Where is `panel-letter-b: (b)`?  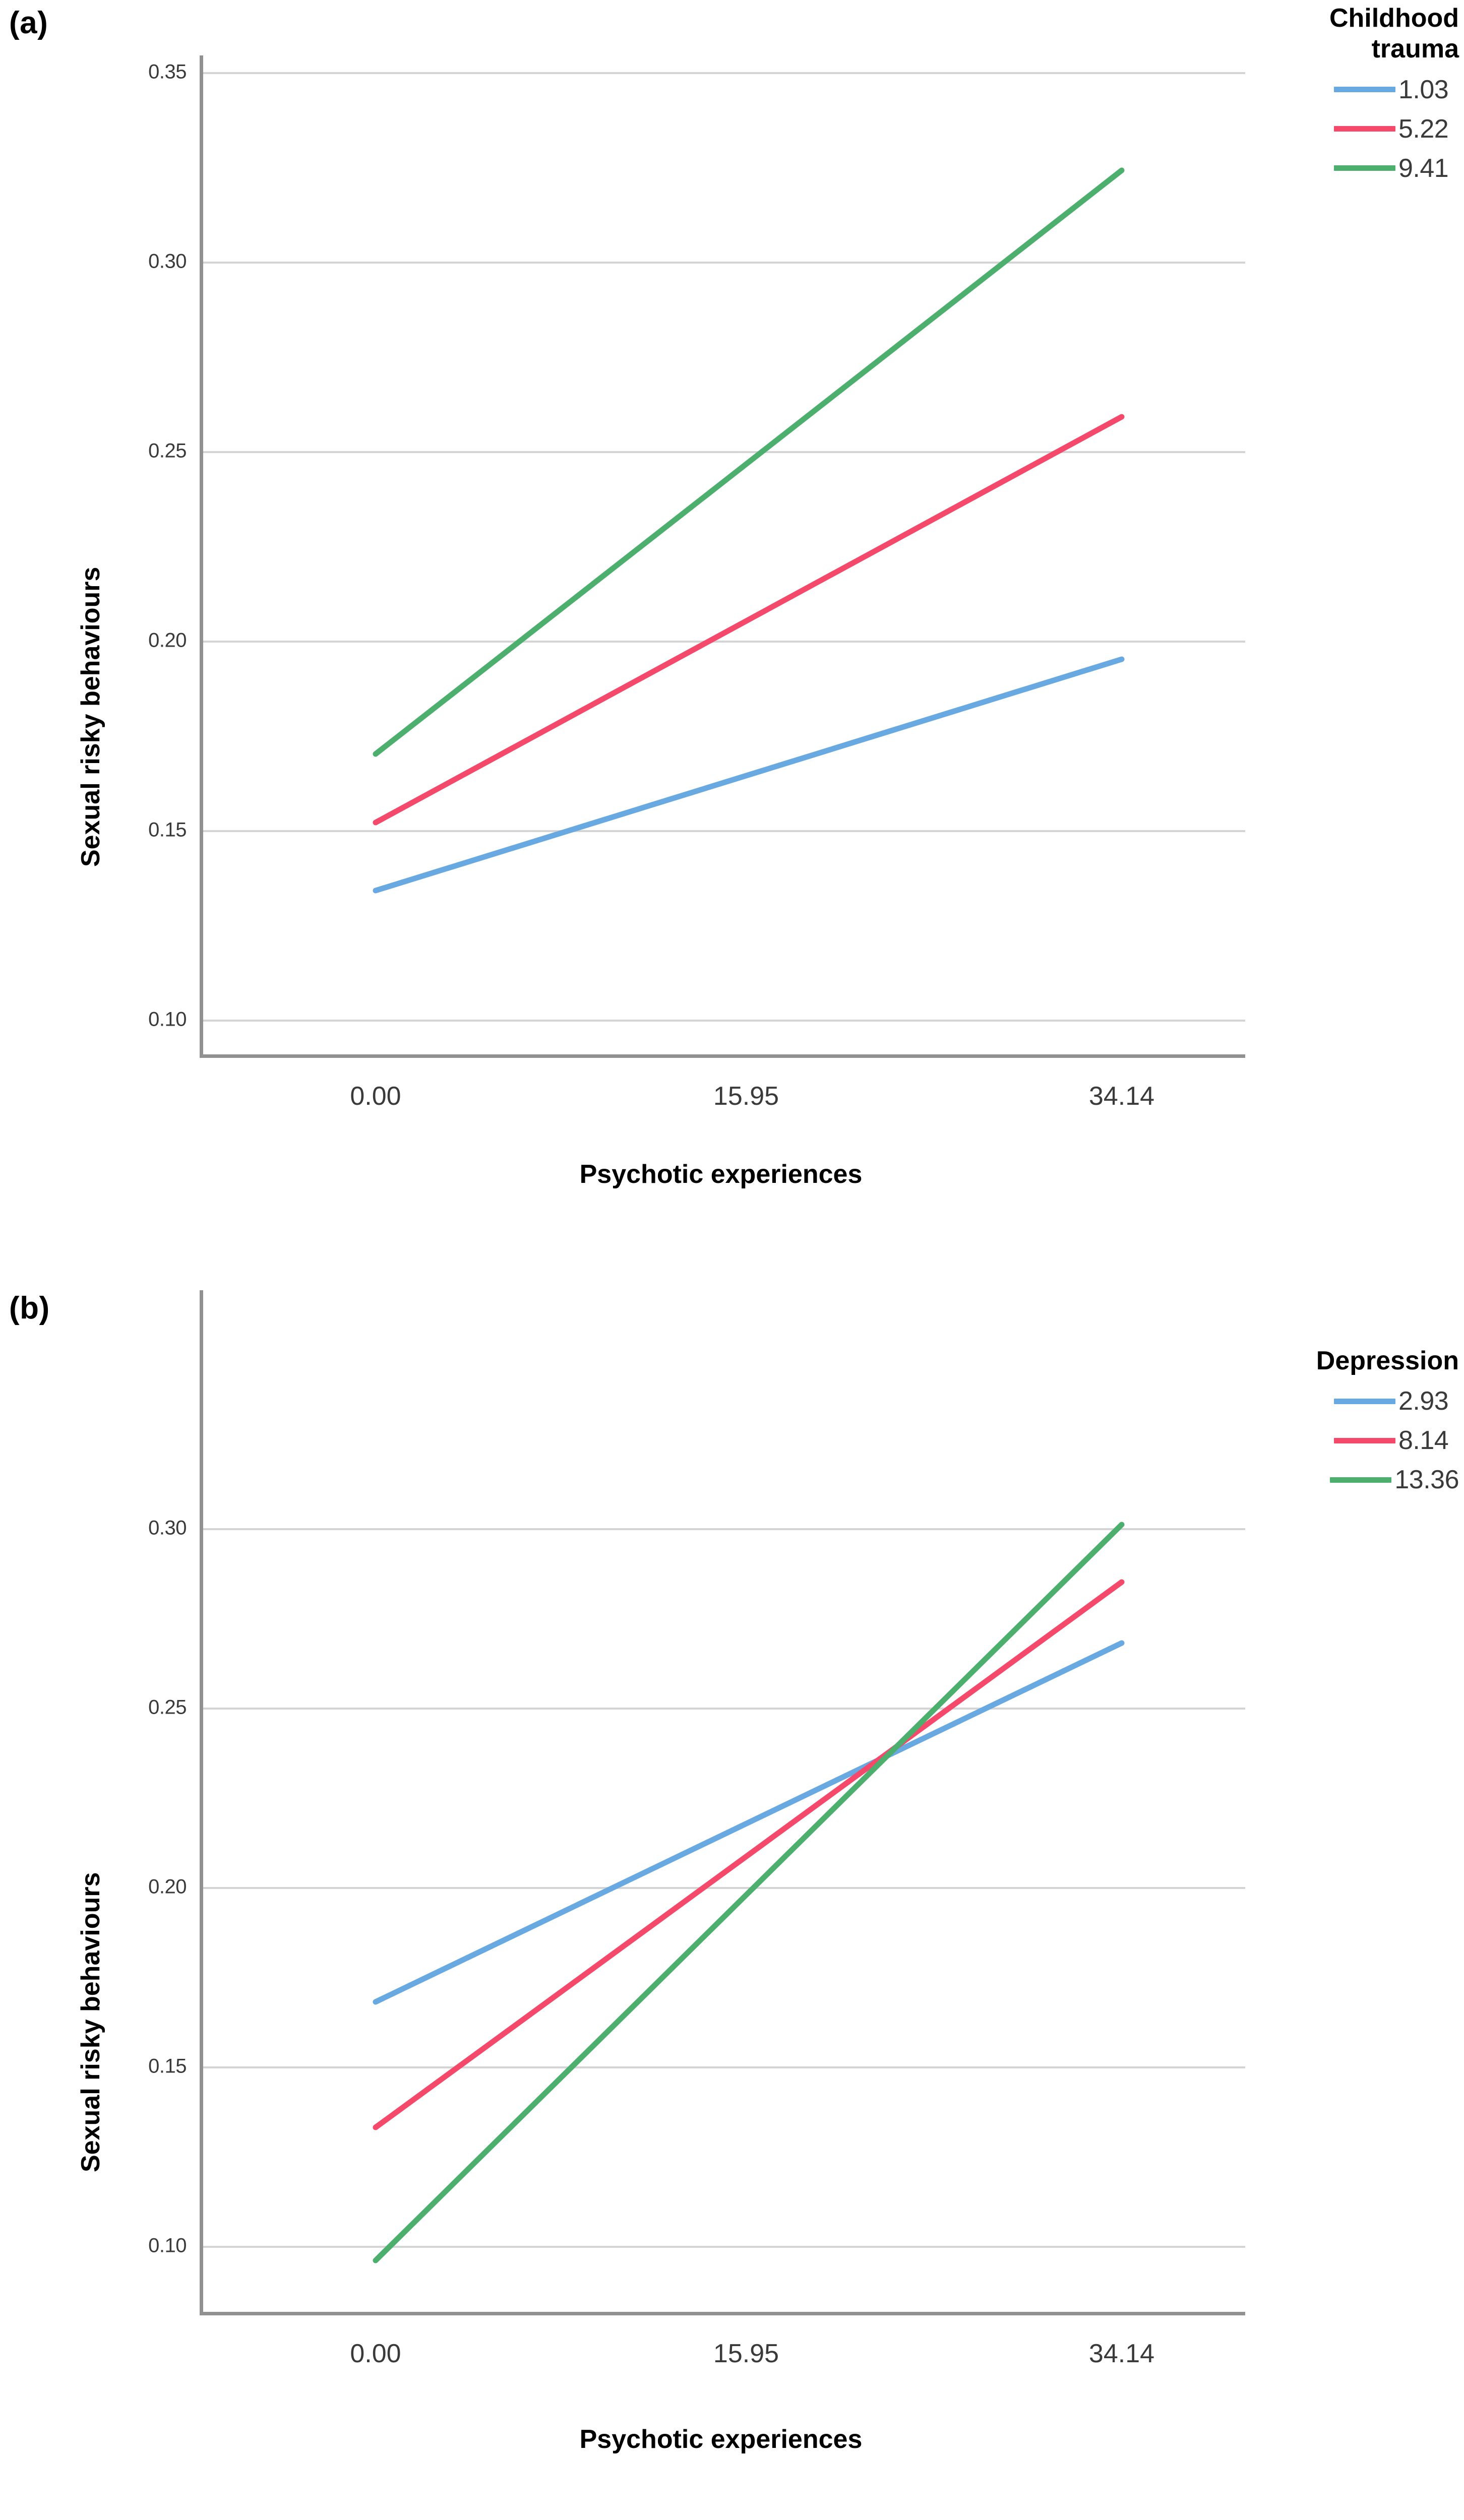 panel-letter-b: (b) is located at coordinates (29, 1309).